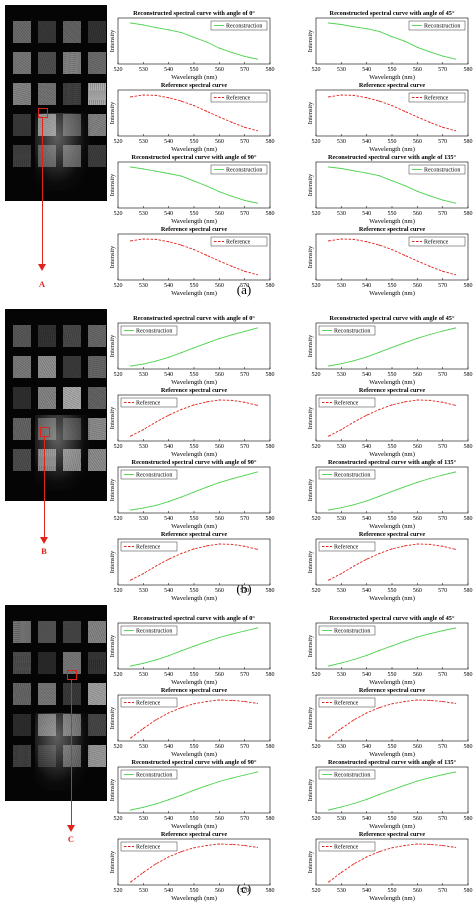 Image resolution: width=474 pixels, height=910 pixels. I want to click on polarization-image-c, so click(56, 703).